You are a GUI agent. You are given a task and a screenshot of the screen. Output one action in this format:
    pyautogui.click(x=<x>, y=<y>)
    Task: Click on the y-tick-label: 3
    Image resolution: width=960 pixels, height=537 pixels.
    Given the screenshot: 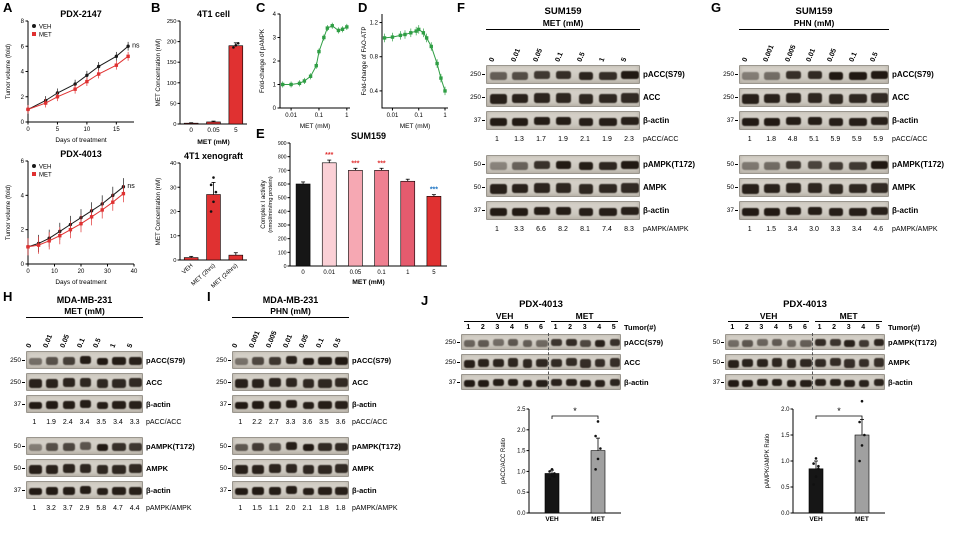 What is the action you would take?
    pyautogui.click(x=275, y=39)
    